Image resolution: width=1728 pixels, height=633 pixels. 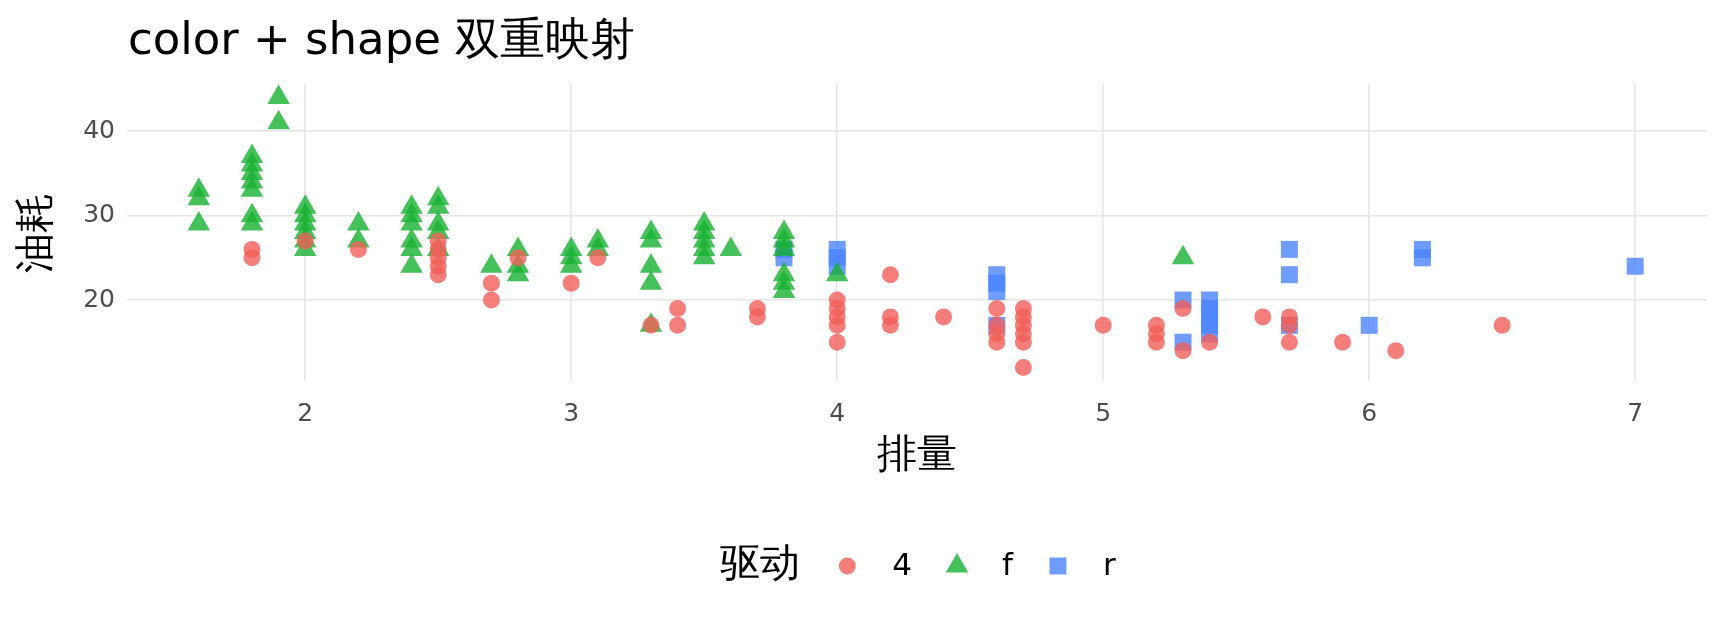 I want to click on x-tick-label: 7, so click(x=1635, y=412).